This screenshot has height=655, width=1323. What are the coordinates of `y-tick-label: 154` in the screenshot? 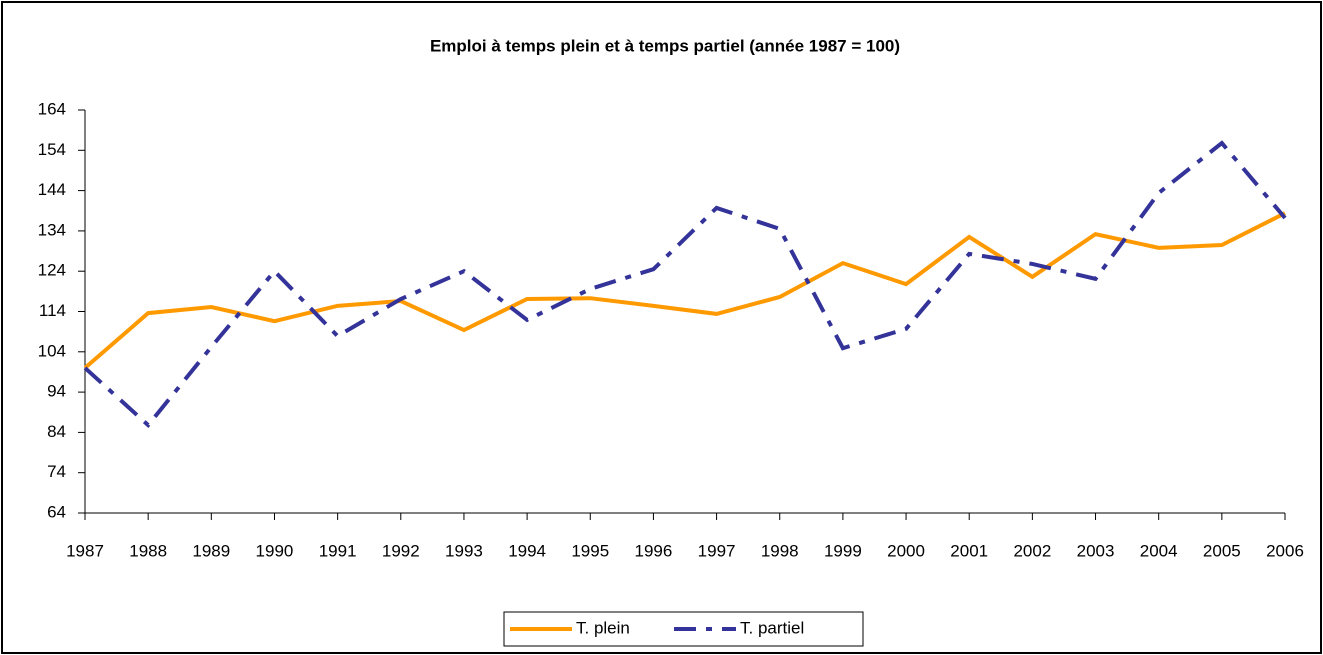 It's located at (52, 149).